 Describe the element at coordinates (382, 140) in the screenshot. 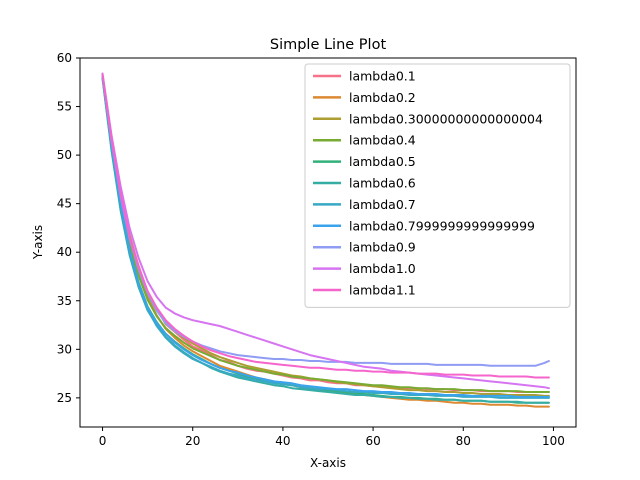

I see `legend-label-3: lambda0.4` at that location.